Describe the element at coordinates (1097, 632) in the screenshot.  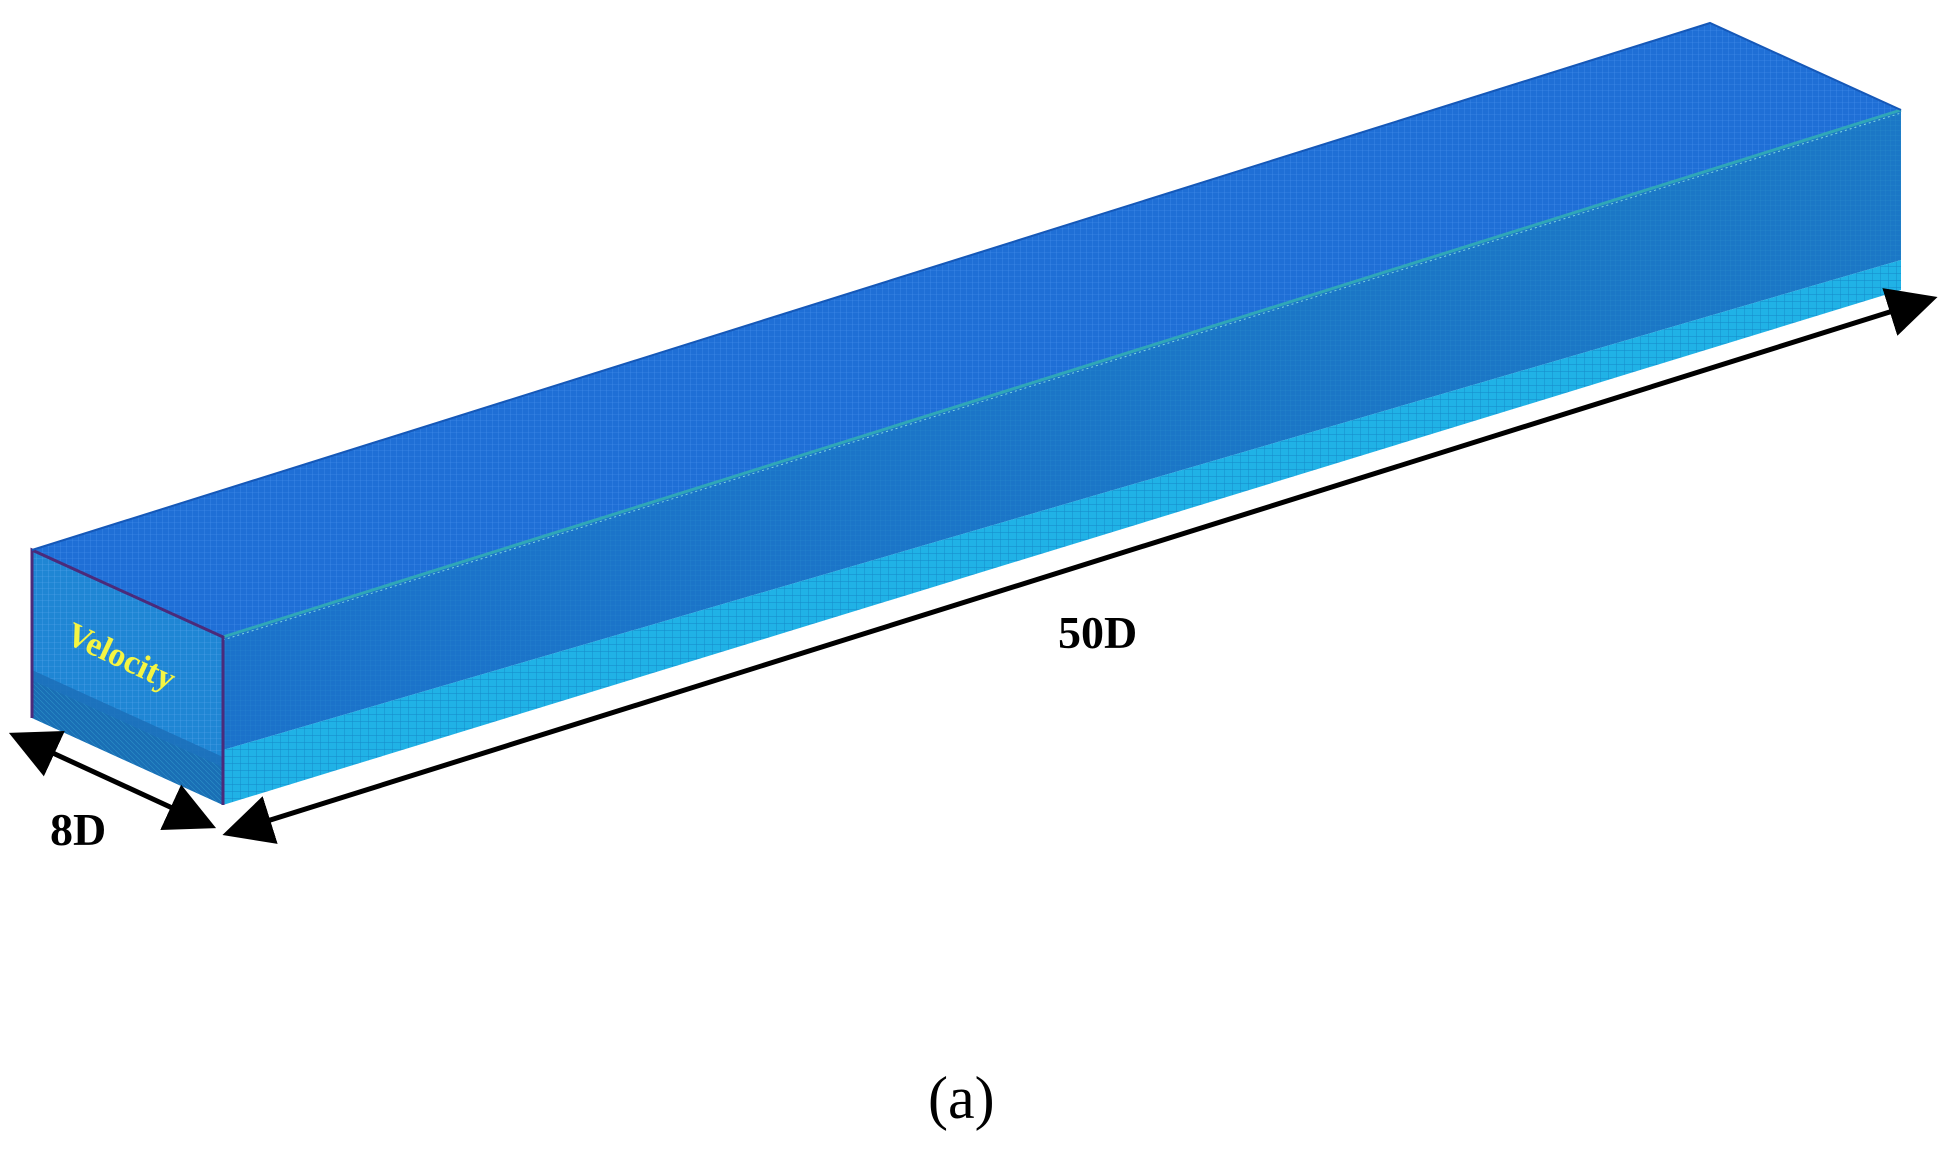
I see `length-label: 50D` at that location.